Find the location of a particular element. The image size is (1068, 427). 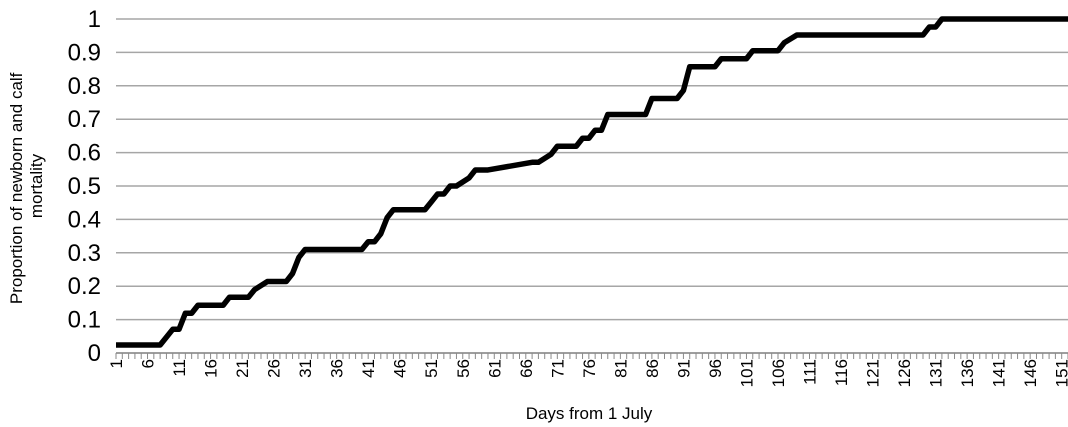

x-tick-label: 46 is located at coordinates (400, 368).